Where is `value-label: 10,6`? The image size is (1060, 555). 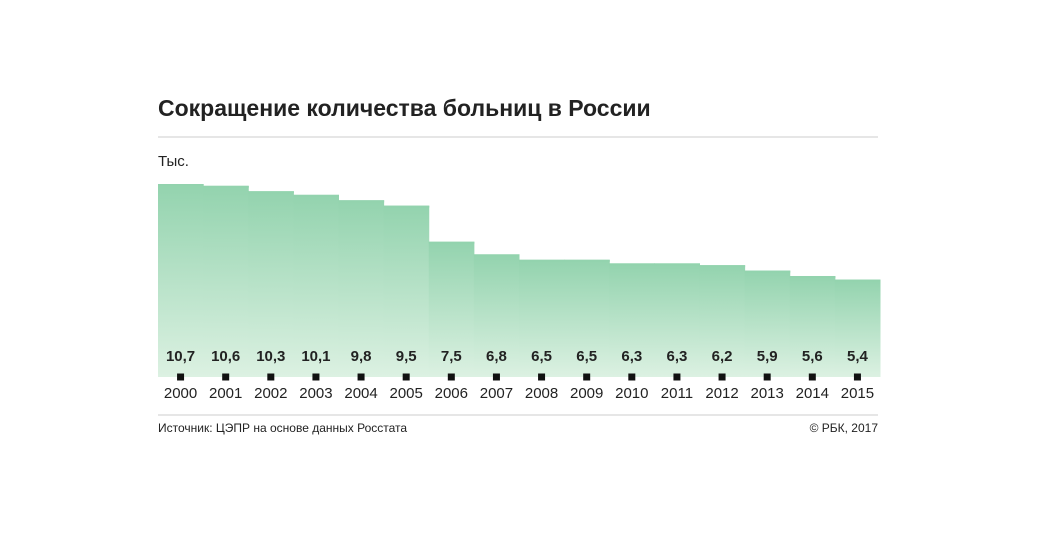
value-label: 10,6 is located at coordinates (225, 356).